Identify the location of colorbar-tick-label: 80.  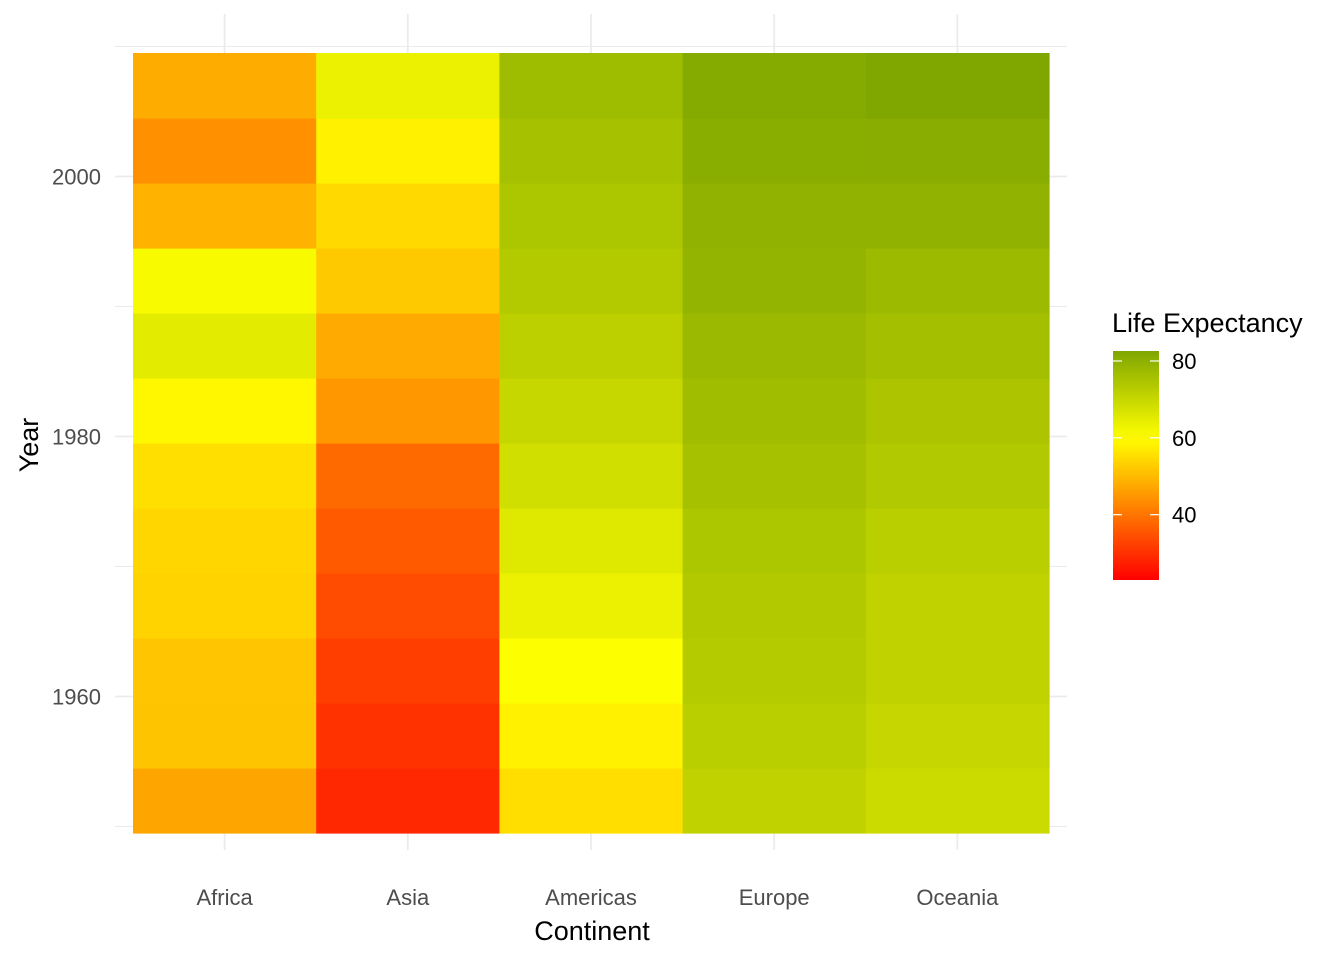
(1184, 361).